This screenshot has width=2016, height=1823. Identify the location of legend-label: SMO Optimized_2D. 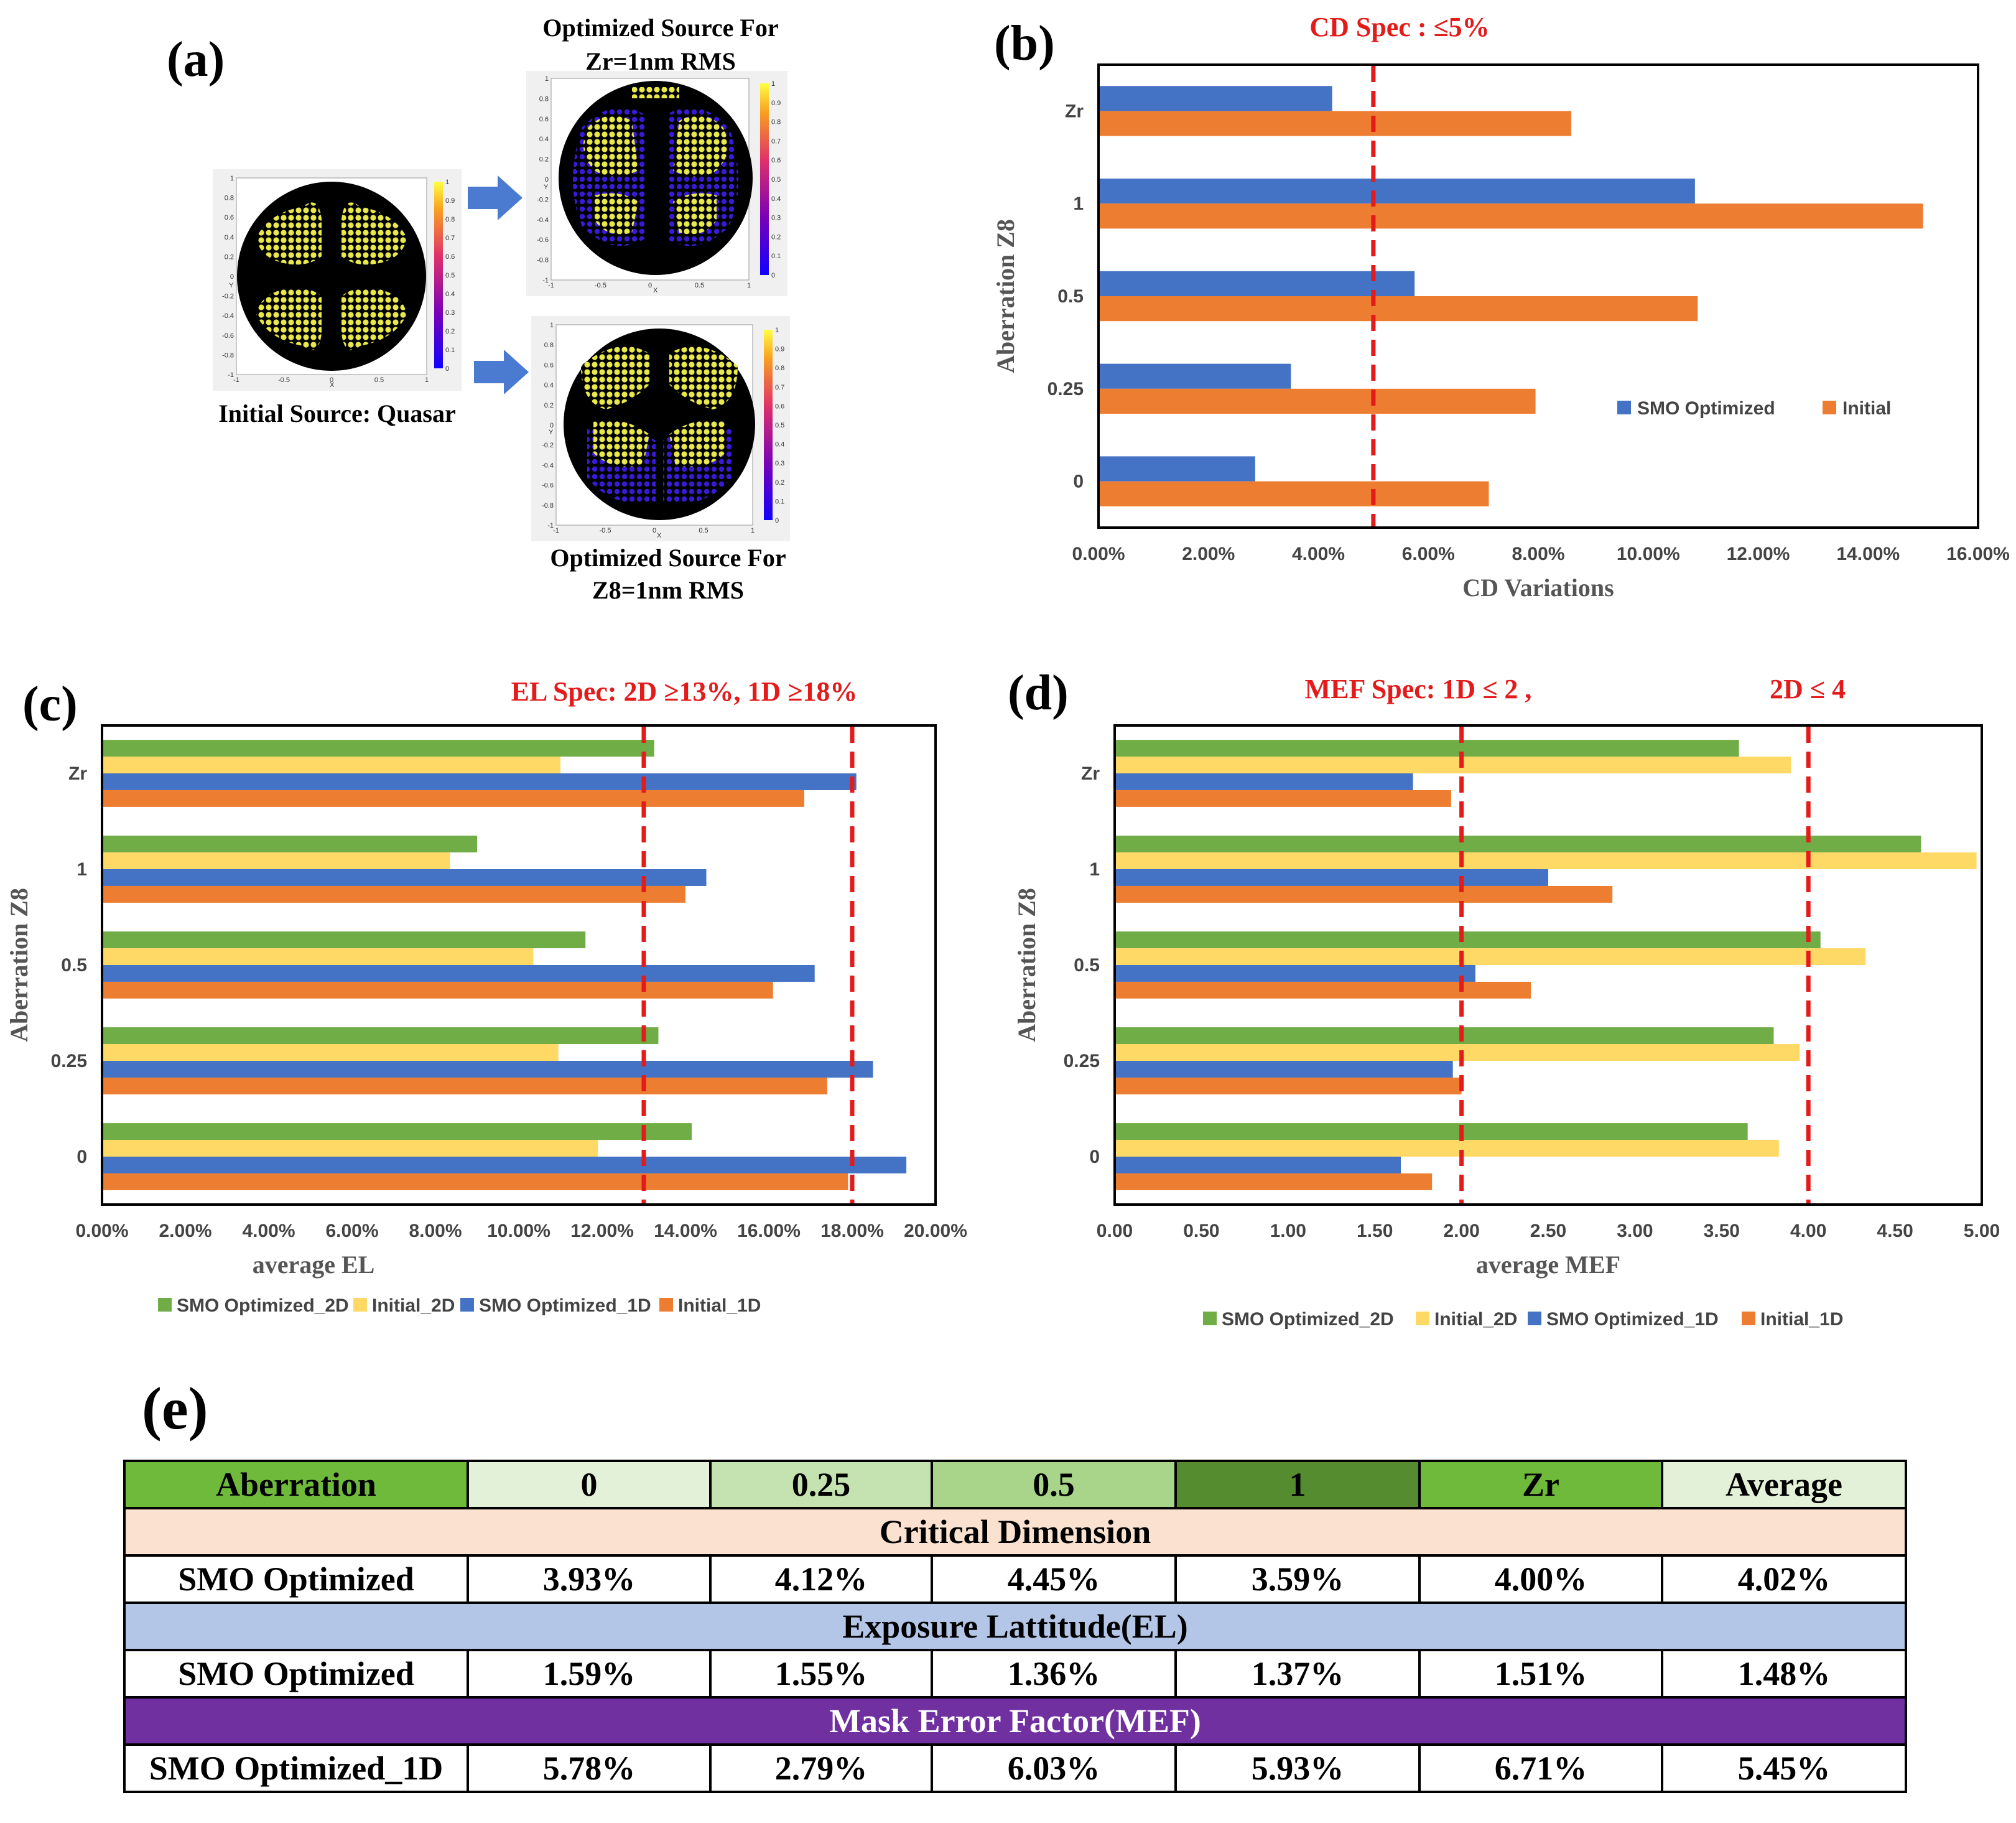
(1308, 1319).